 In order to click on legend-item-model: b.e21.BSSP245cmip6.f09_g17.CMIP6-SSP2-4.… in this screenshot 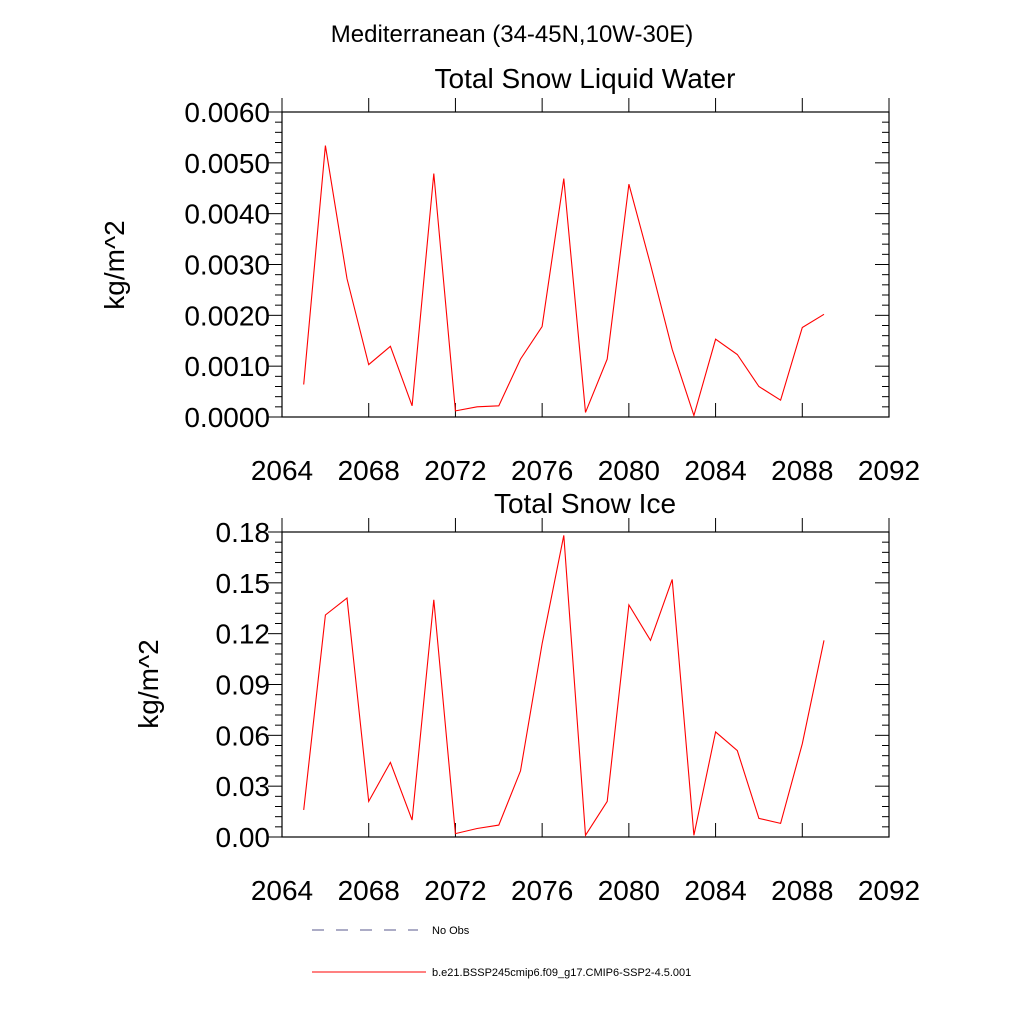, I will do `click(501, 973)`.